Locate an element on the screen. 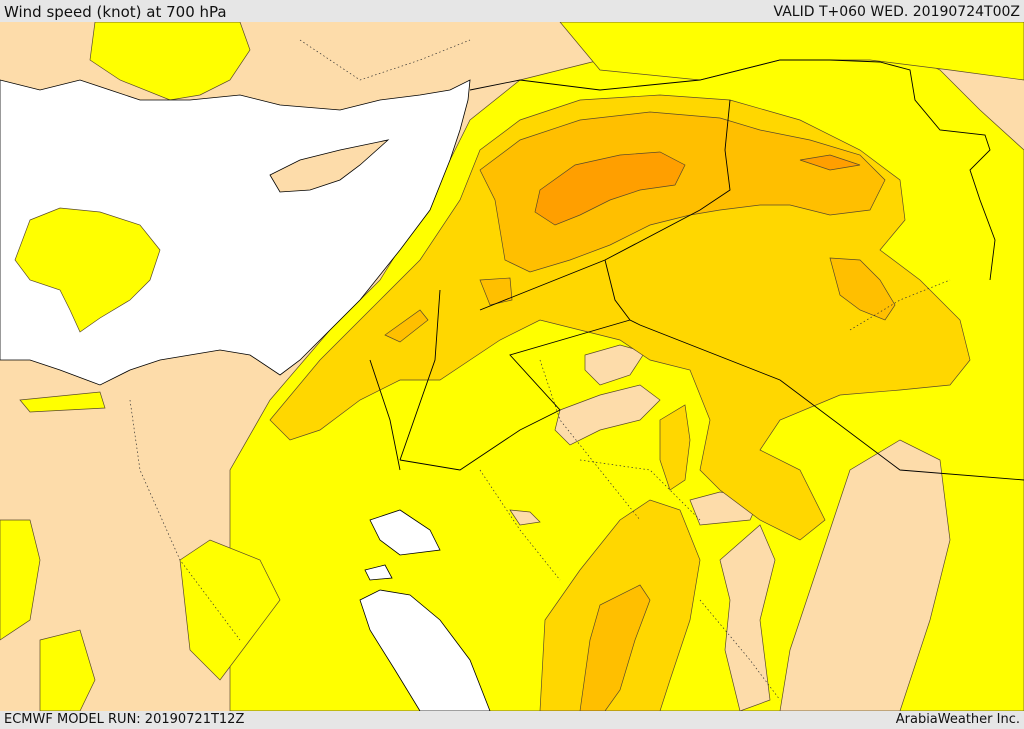 The height and width of the screenshot is (729, 1024). red-sea is located at coordinates (425, 610).